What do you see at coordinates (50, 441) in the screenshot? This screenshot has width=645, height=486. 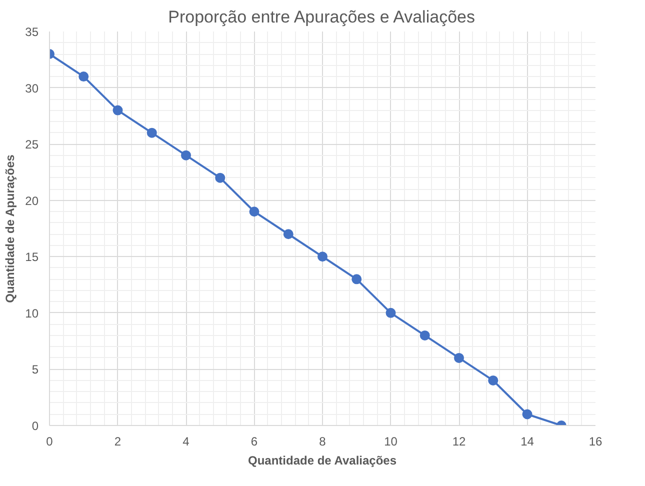 I see `x-tick-label: 0` at bounding box center [50, 441].